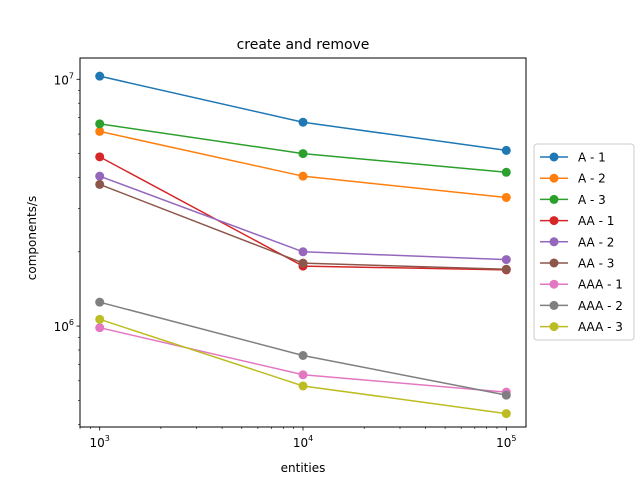 This screenshot has width=640, height=480. I want to click on y-tick-label: 10⁶, so click(64, 326).